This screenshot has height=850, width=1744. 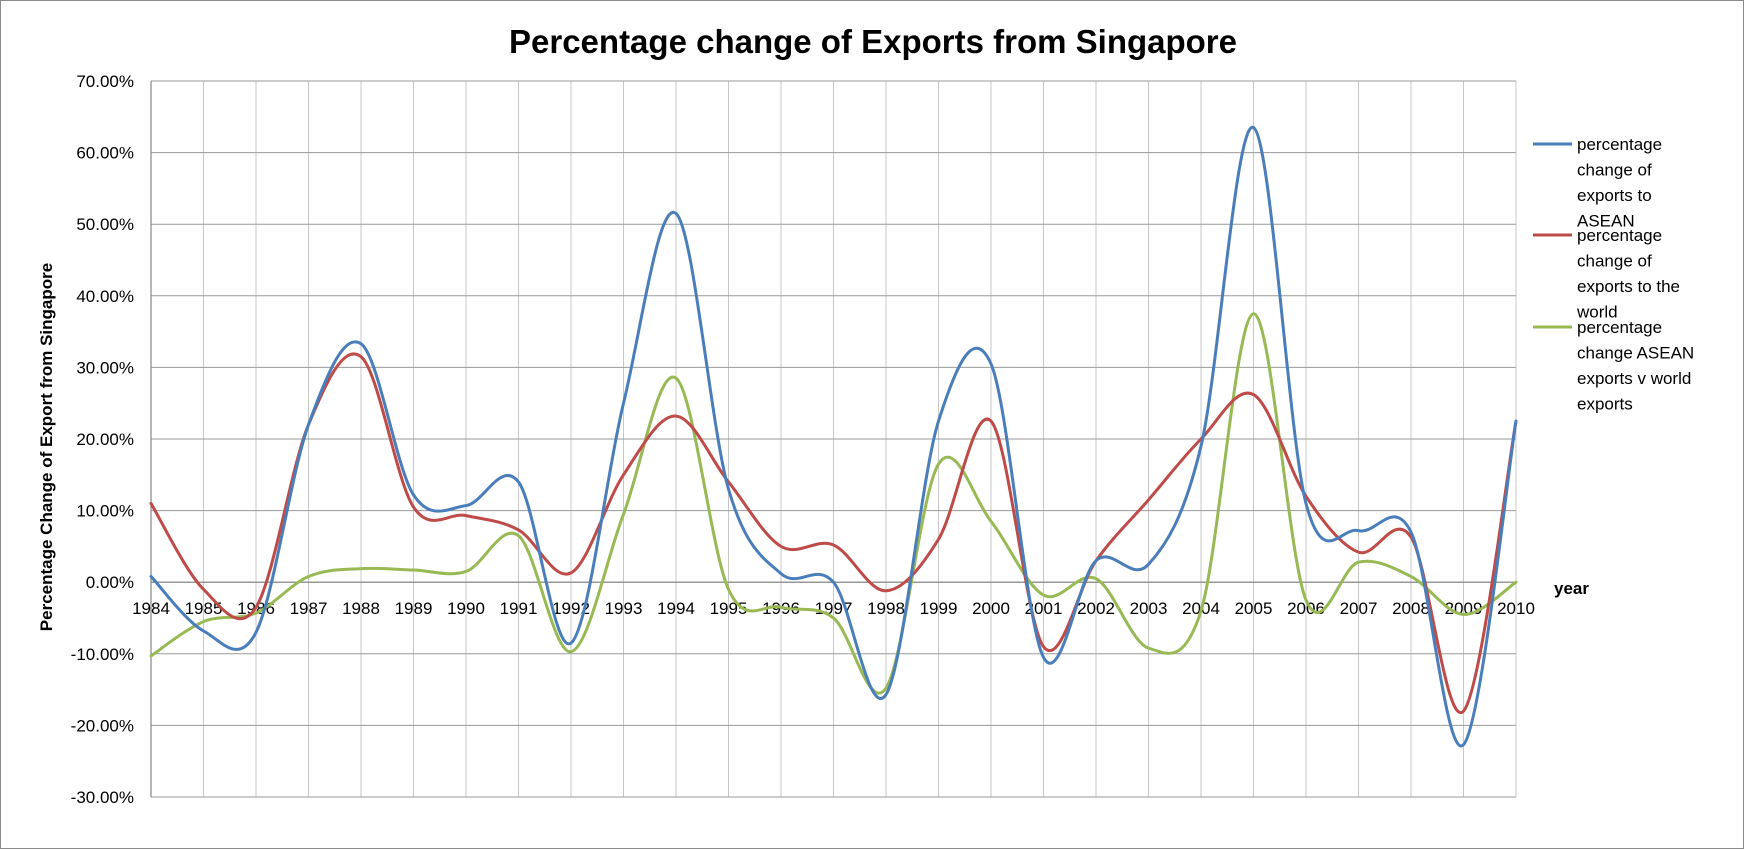 What do you see at coordinates (991, 608) in the screenshot?
I see `x-tick-label: 2000` at bounding box center [991, 608].